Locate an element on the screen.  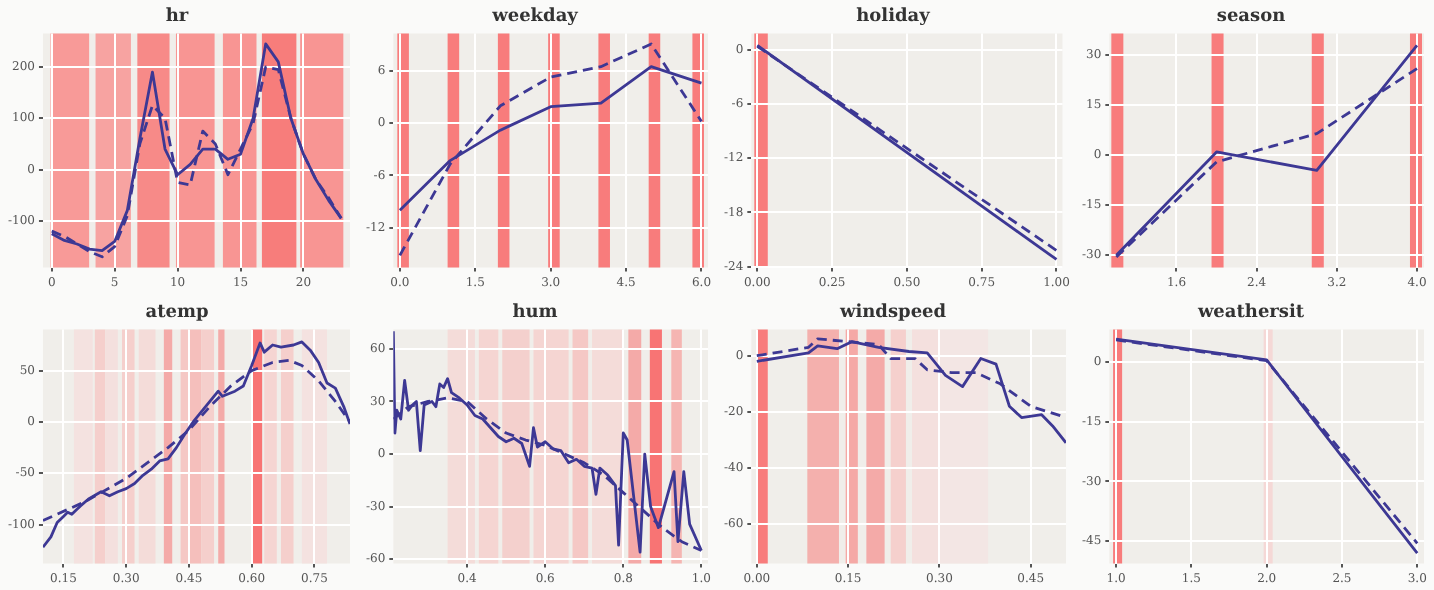
chart-title: weathersit is located at coordinates (1250, 312).